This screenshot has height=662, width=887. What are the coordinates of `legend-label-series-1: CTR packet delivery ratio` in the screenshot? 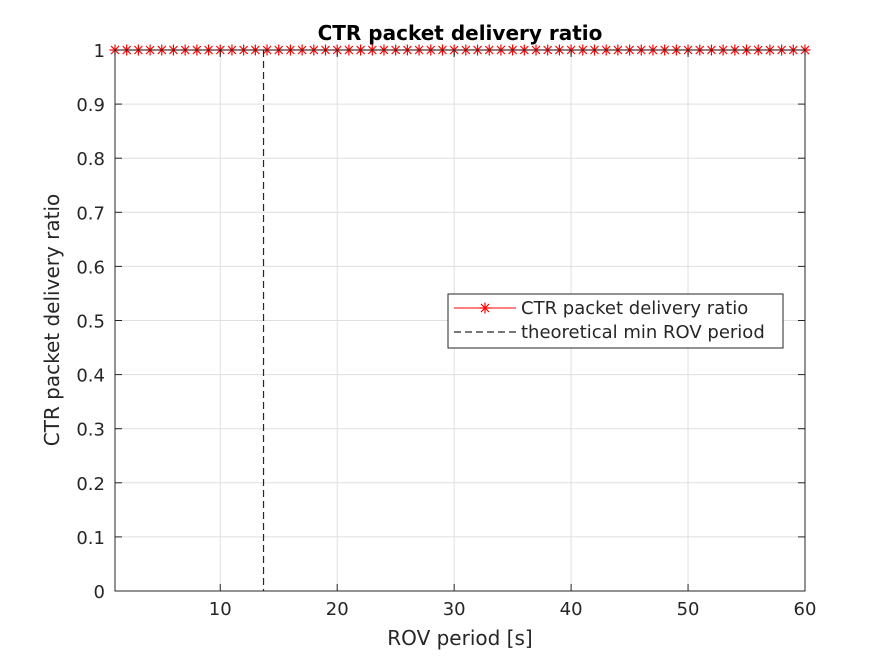 It's located at (634, 308).